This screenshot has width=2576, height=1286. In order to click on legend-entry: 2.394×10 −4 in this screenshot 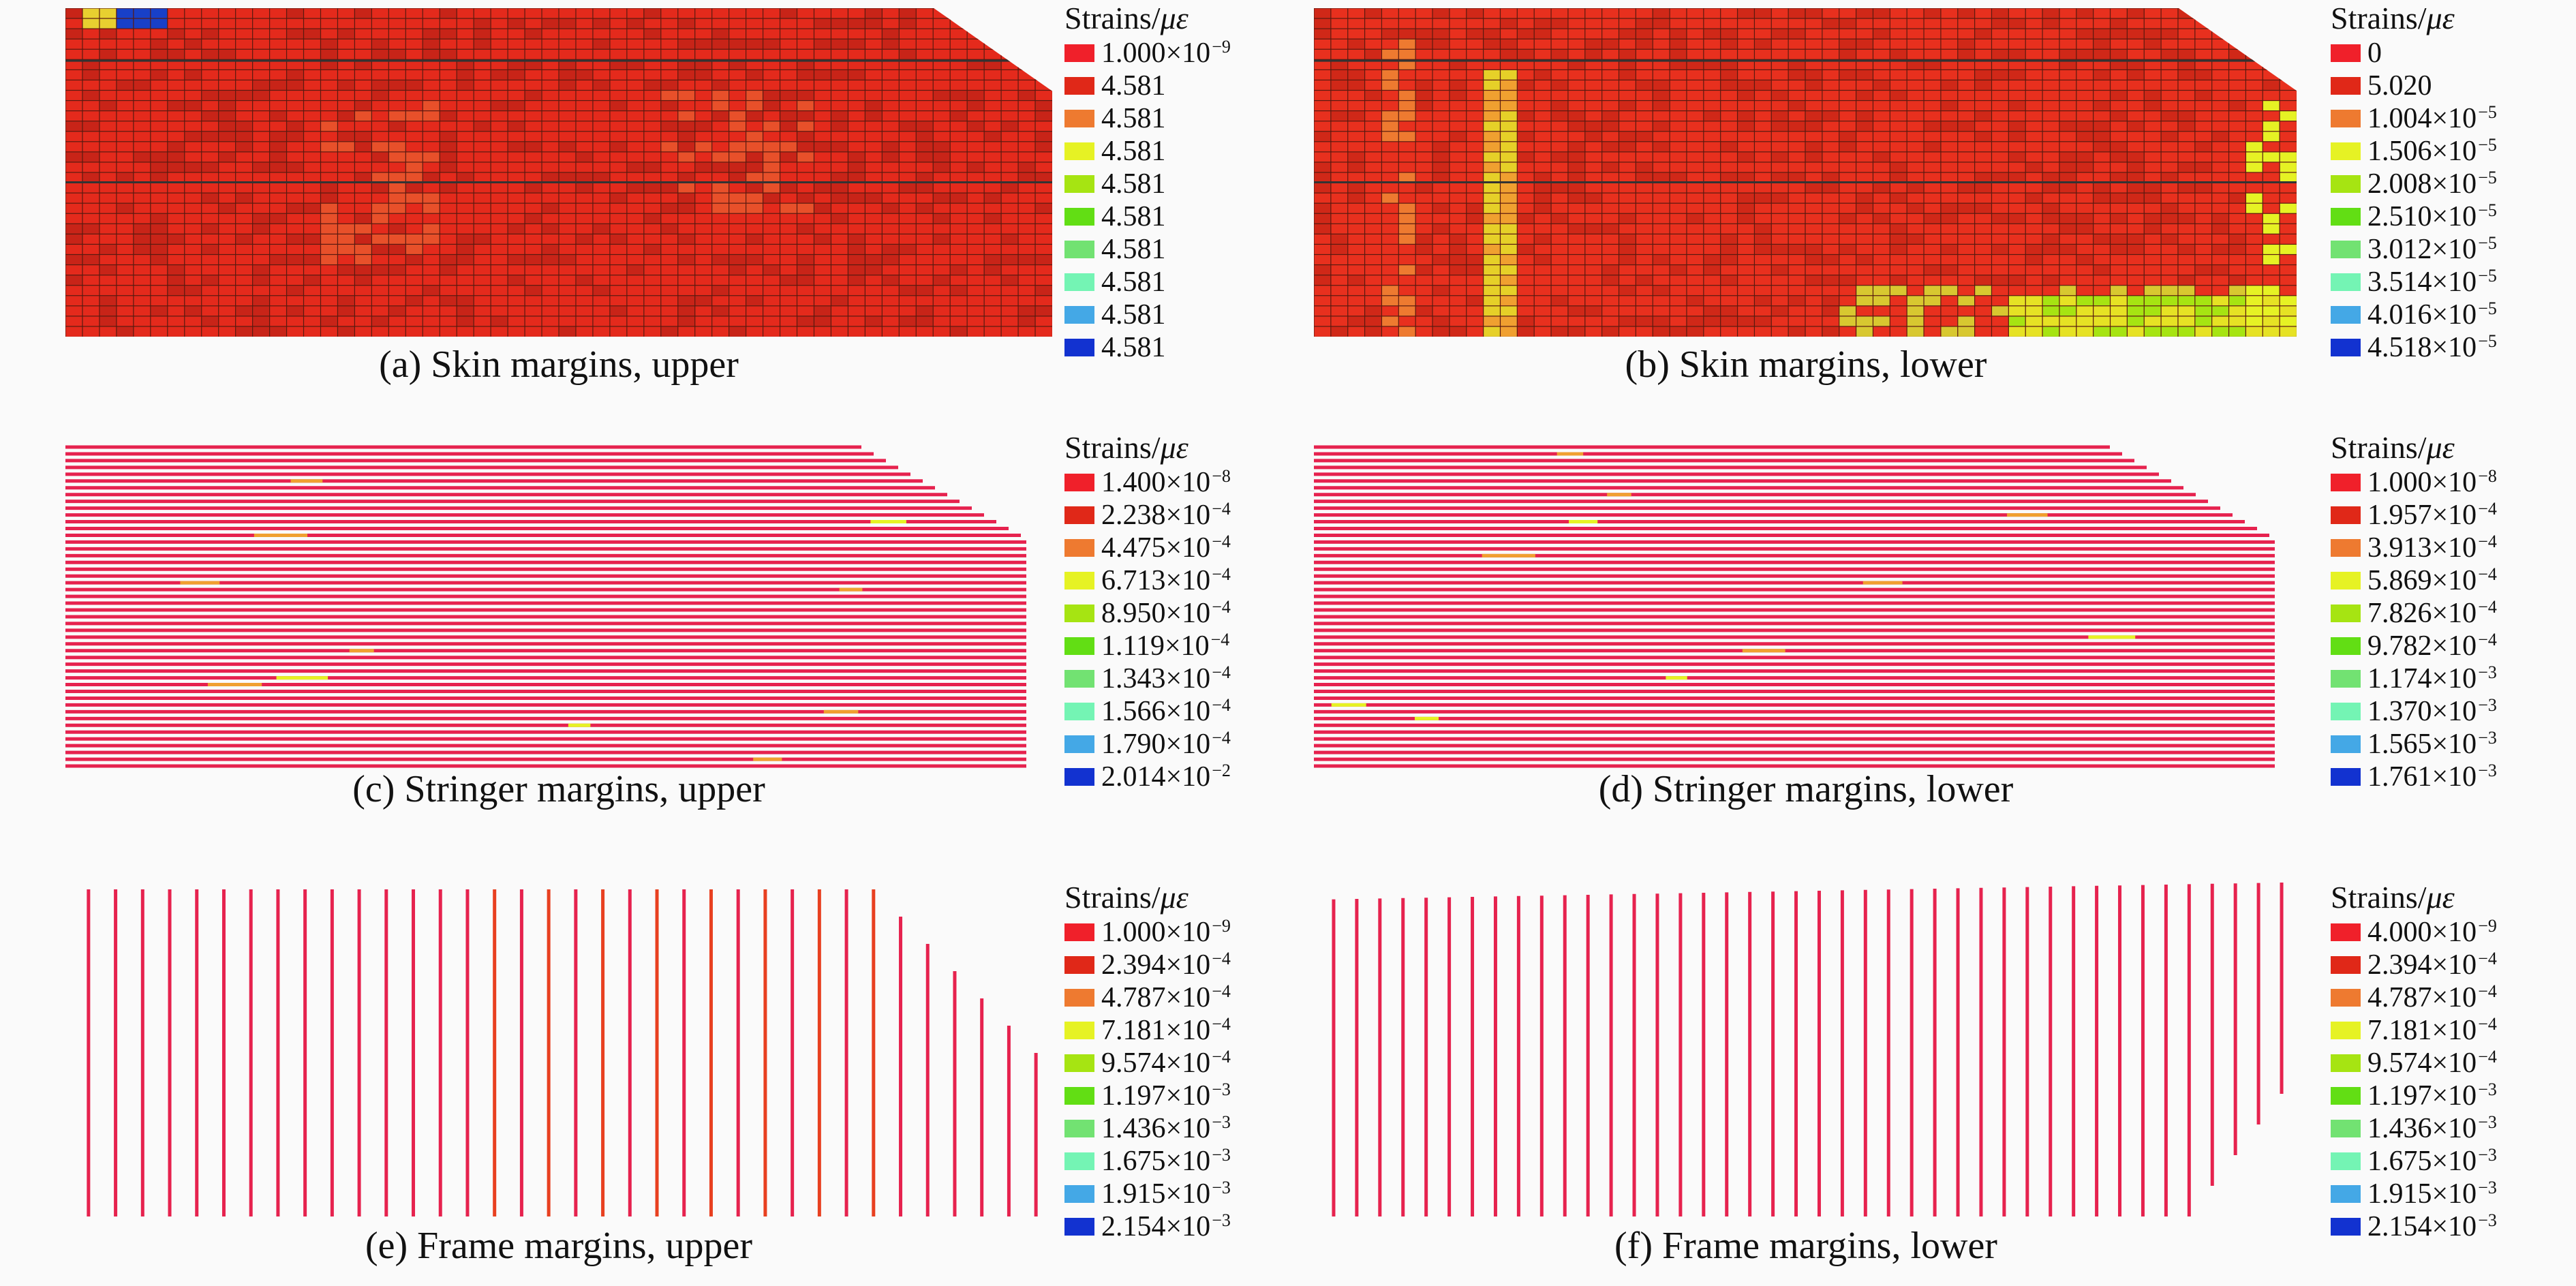, I will do `click(2414, 965)`.